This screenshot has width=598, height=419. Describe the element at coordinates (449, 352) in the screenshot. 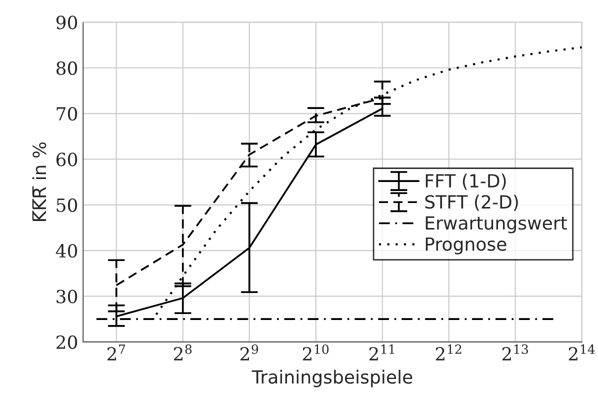

I see `x-tick-label: 2$^{12}$` at that location.